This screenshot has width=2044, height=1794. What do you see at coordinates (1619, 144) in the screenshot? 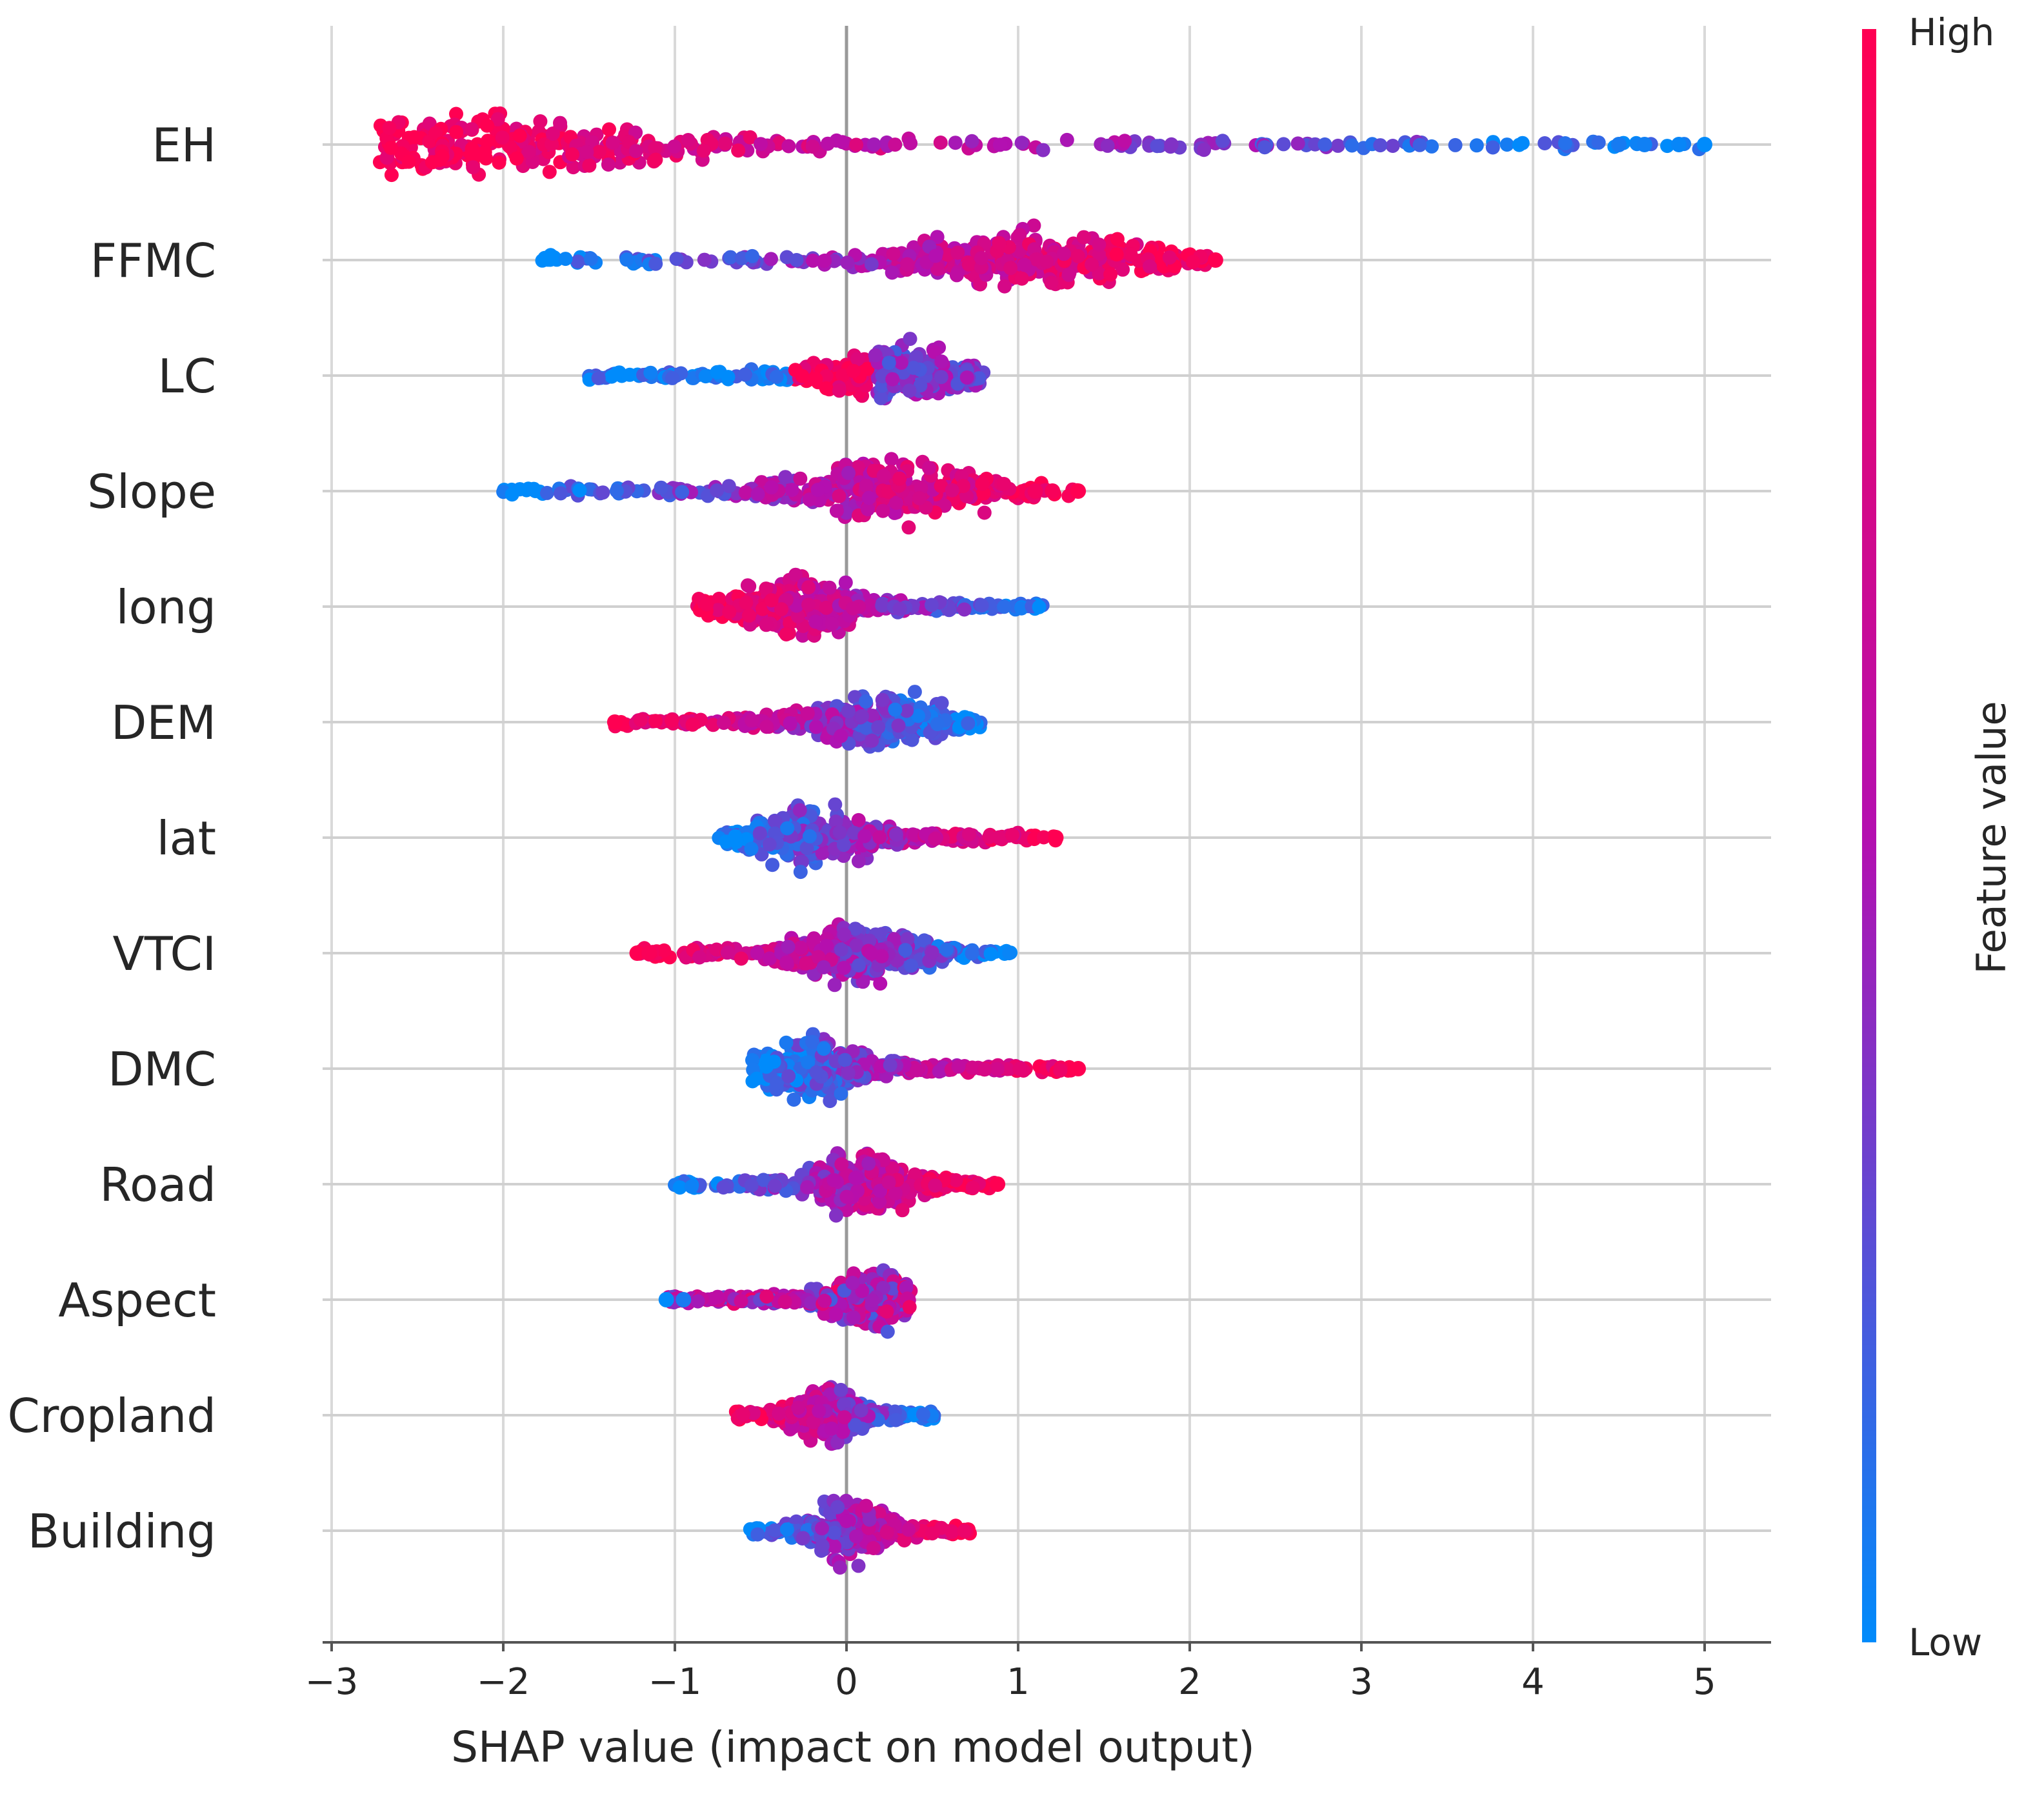
I see `shap-point-outlier` at bounding box center [1619, 144].